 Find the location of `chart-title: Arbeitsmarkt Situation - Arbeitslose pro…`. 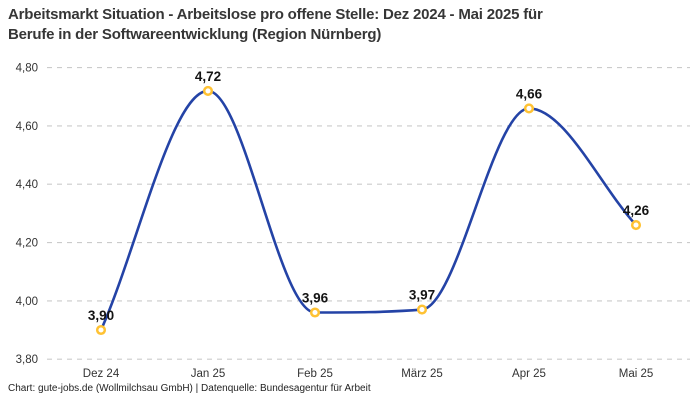

chart-title: Arbeitsmarkt Situation - Arbeitslose pro… is located at coordinates (351, 25).